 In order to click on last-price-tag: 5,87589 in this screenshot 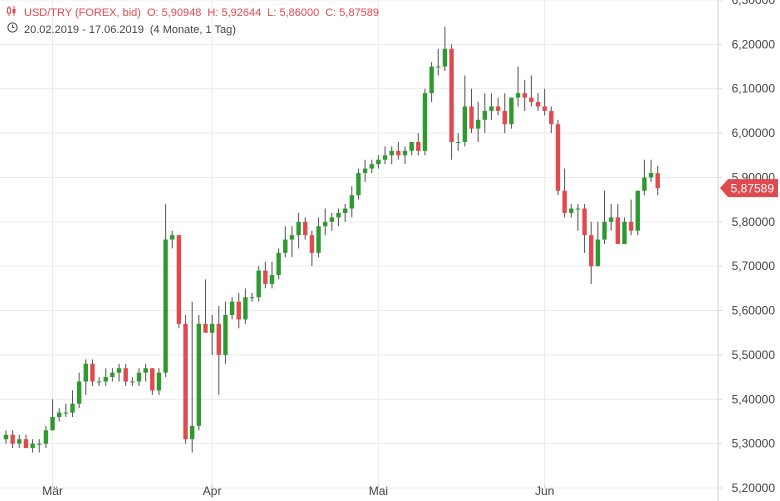, I will do `click(749, 188)`.